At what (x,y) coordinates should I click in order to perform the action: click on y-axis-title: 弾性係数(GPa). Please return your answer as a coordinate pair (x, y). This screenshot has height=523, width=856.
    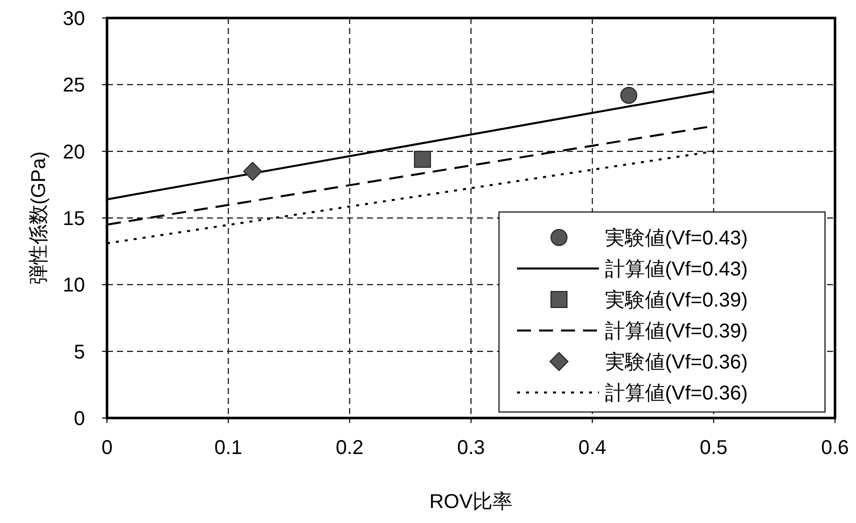
    Looking at the image, I should click on (39, 218).